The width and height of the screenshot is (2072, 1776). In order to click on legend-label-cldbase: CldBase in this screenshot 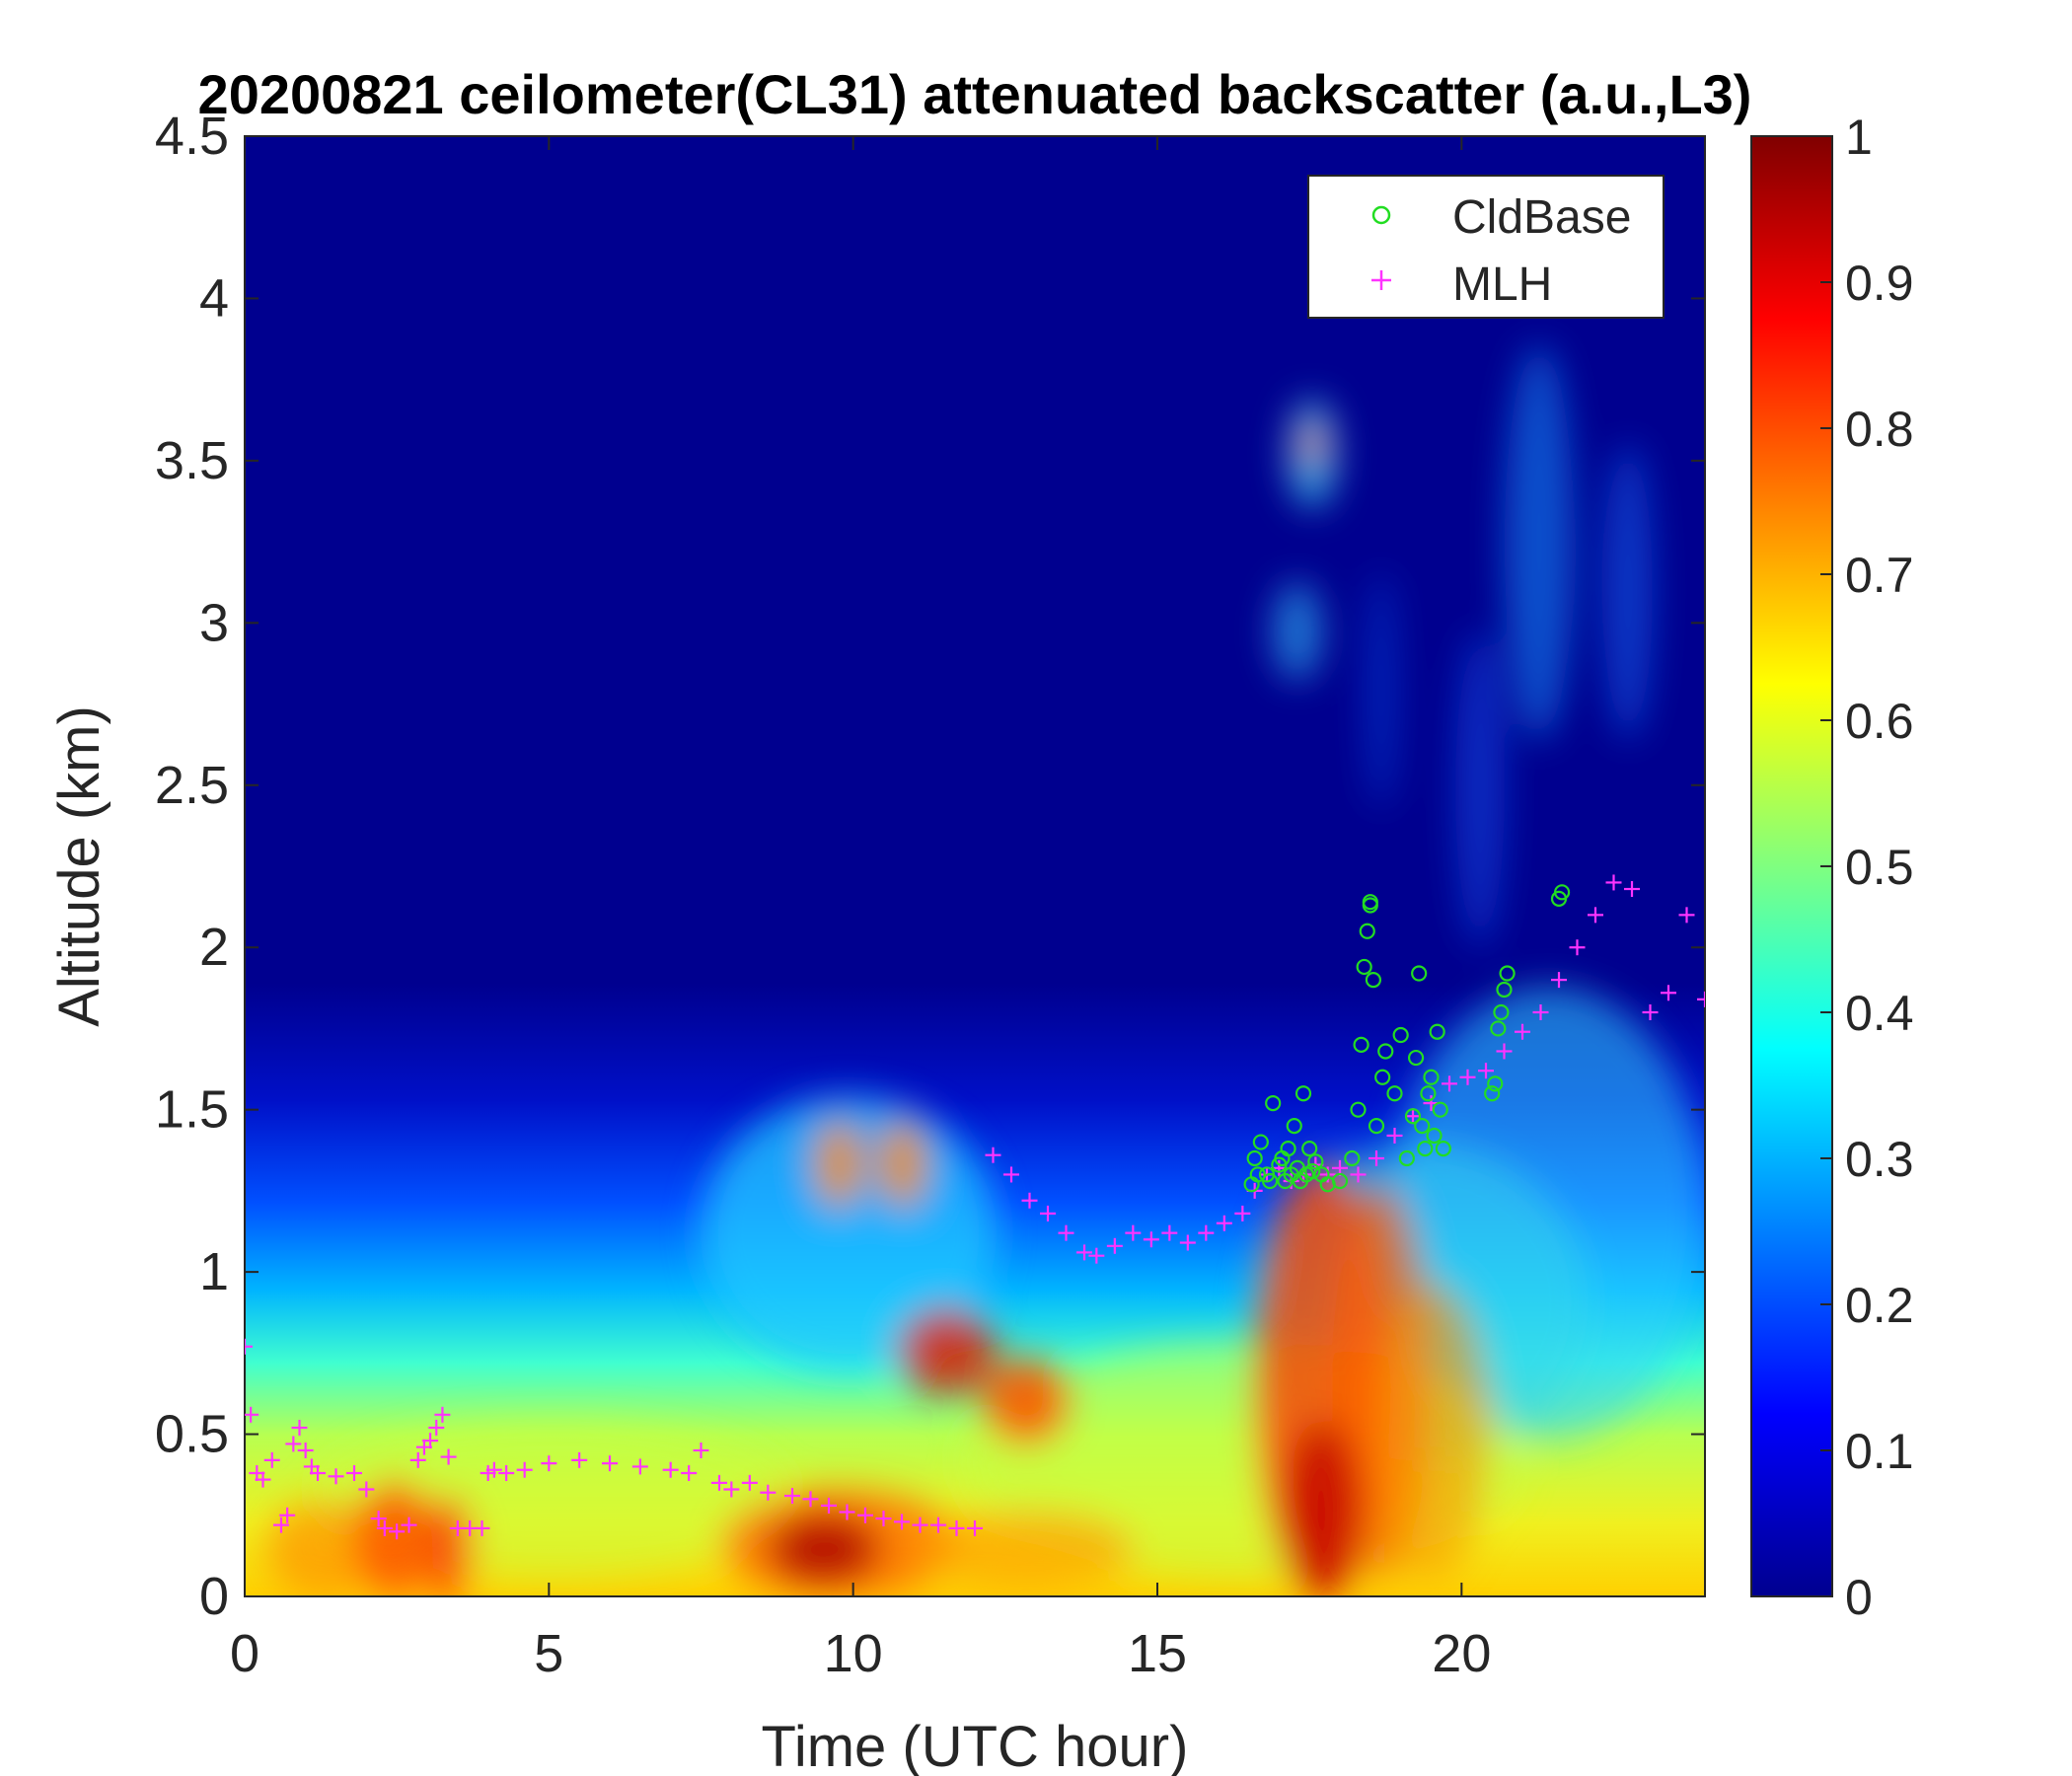, I will do `click(1542, 218)`.